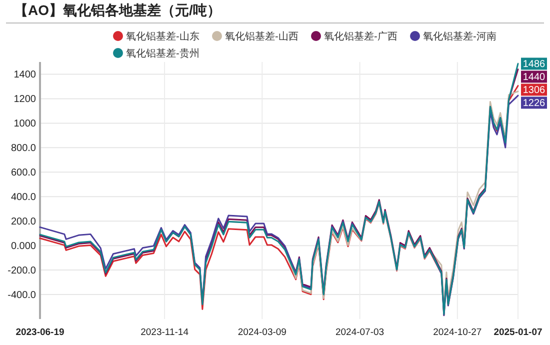 Image resolution: width=550 pixels, height=345 pixels. I want to click on x-tick-label: 2023-11-14, so click(164, 332).